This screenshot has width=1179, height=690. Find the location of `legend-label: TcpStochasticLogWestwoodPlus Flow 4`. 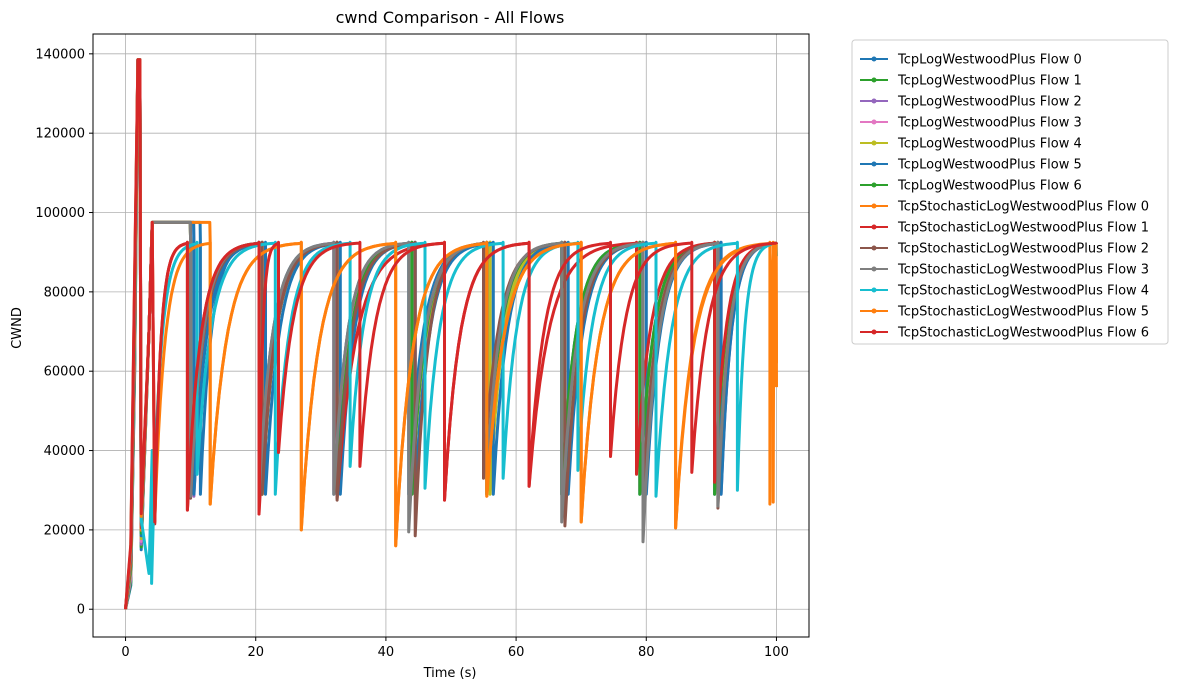

legend-label: TcpStochasticLogWestwoodPlus Flow 4 is located at coordinates (1023, 291).